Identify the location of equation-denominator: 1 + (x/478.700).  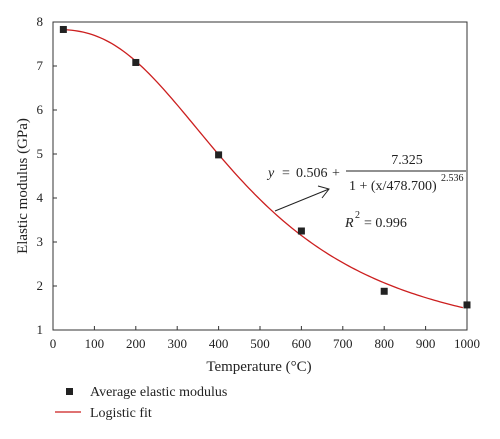
(393, 186).